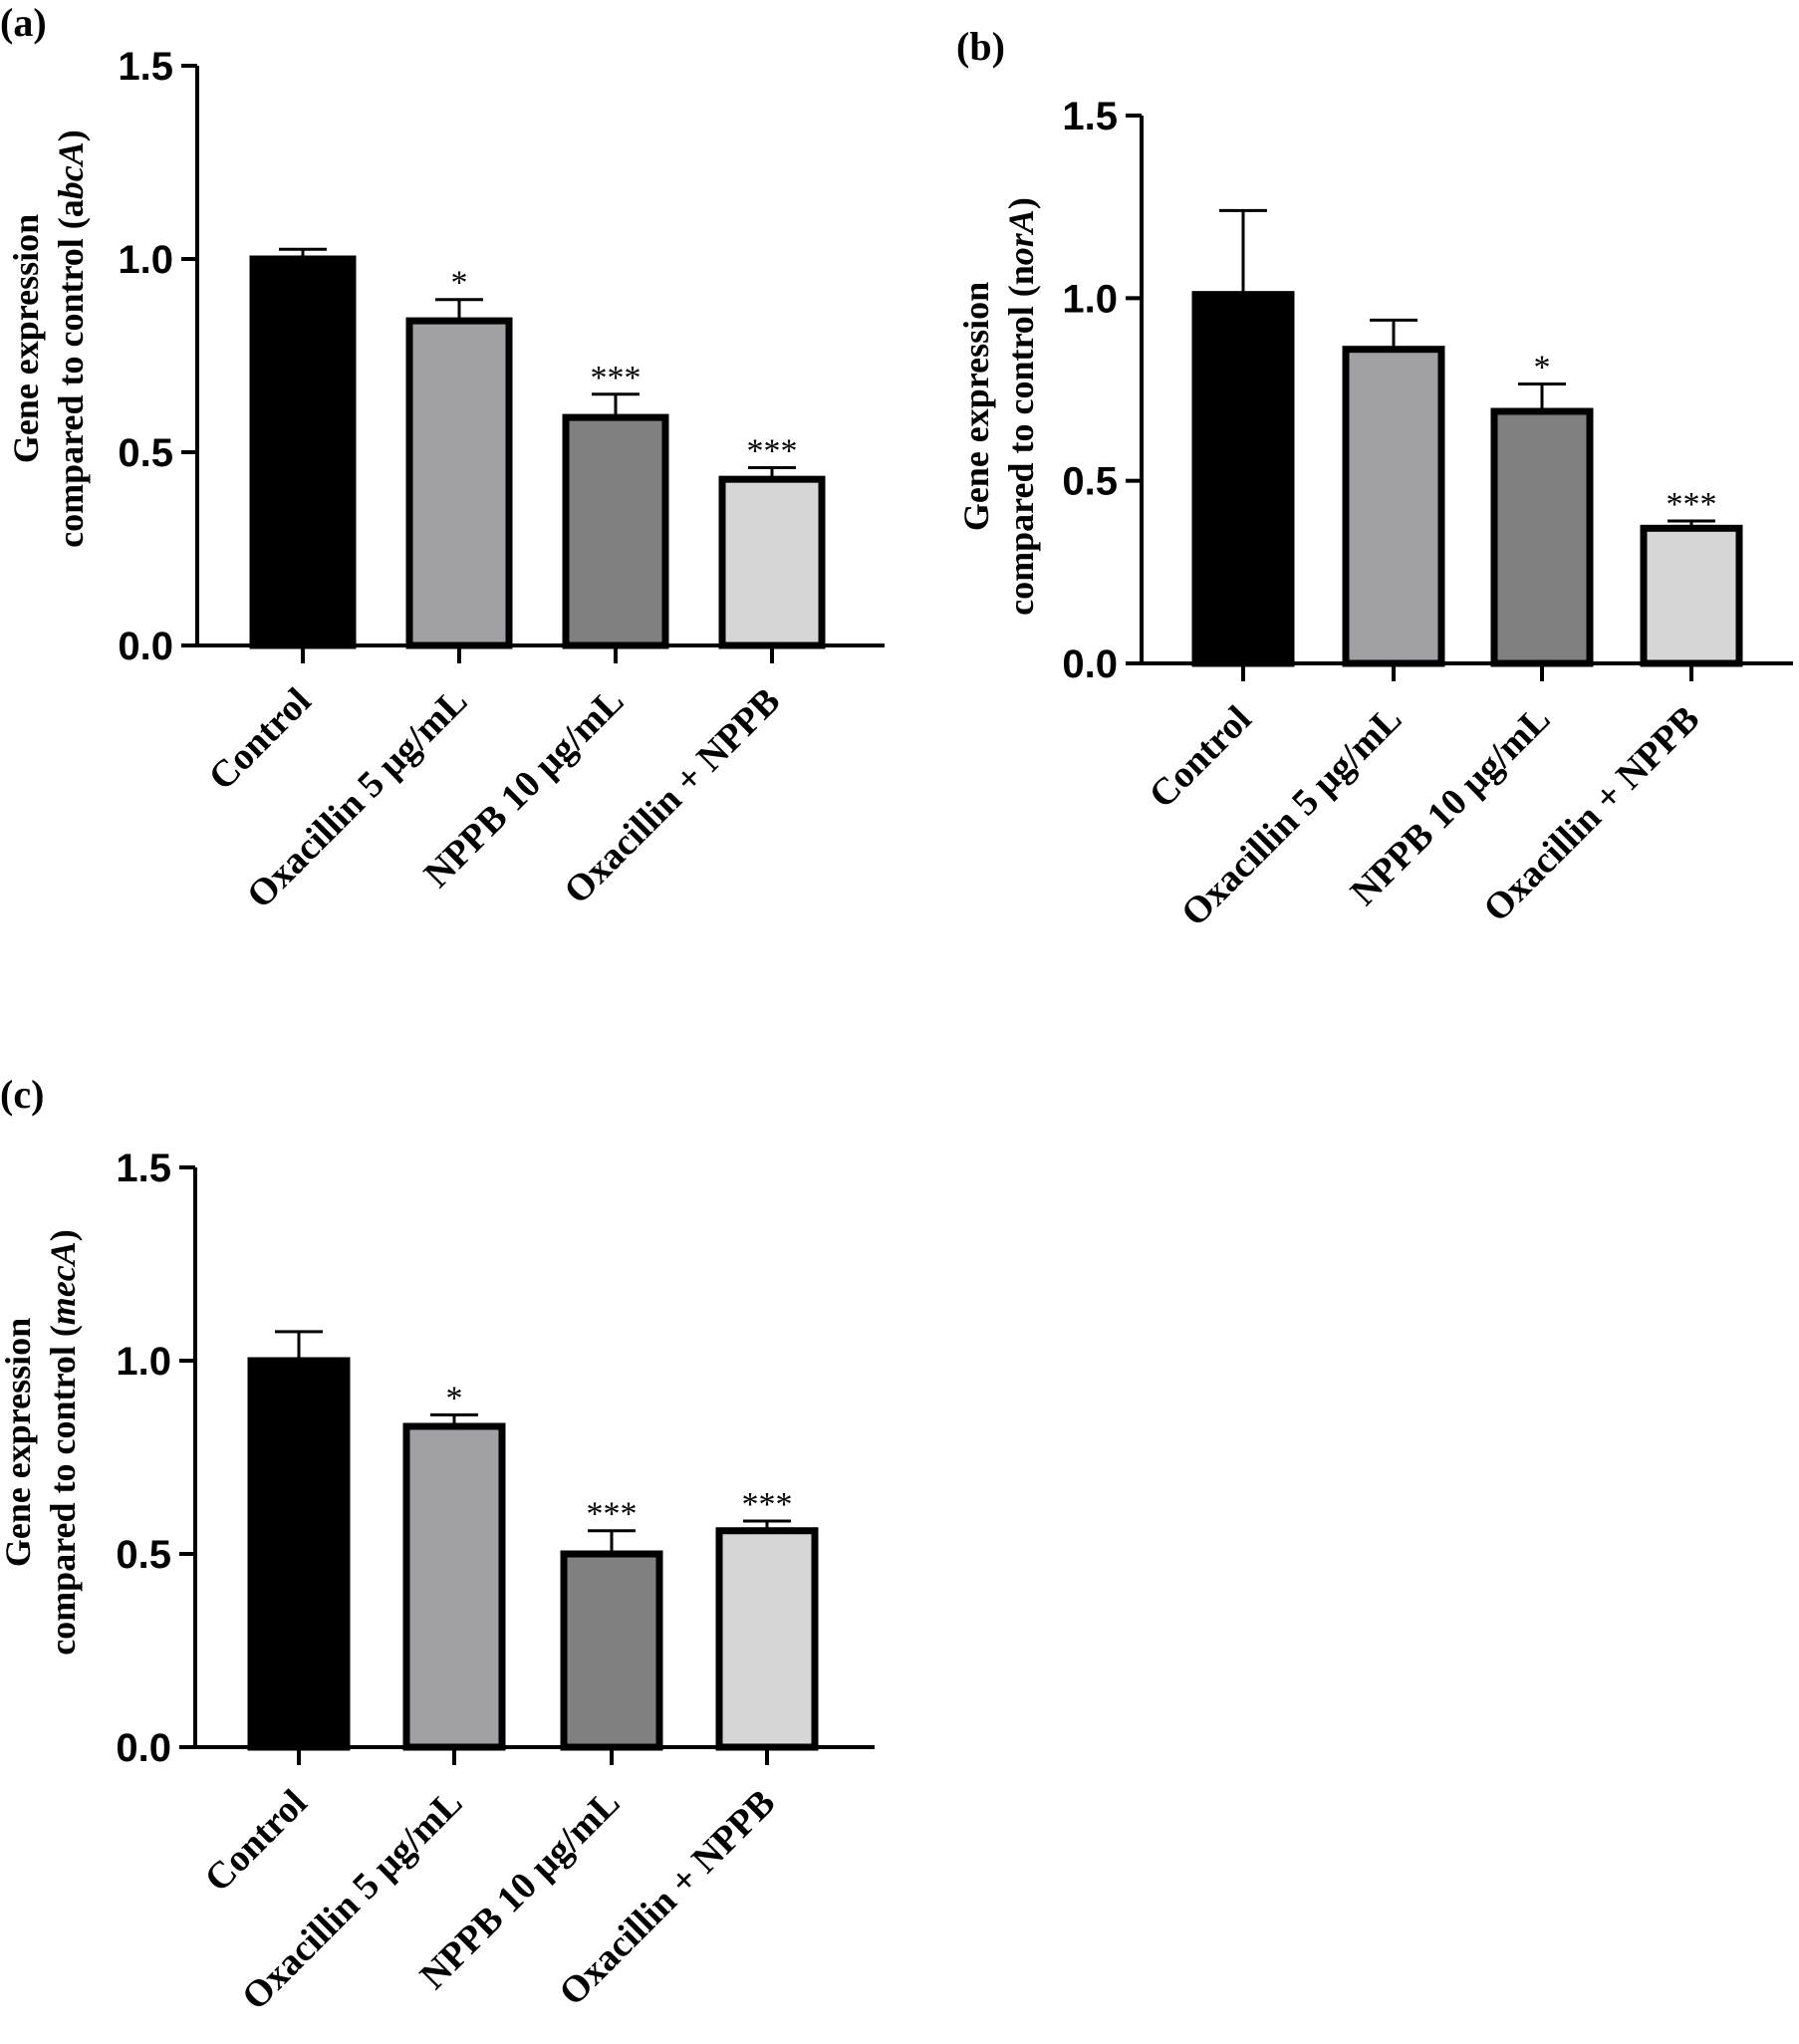 Image resolution: width=1799 pixels, height=2044 pixels. I want to click on y-axis-label-b-line1: Gene expression, so click(976, 407).